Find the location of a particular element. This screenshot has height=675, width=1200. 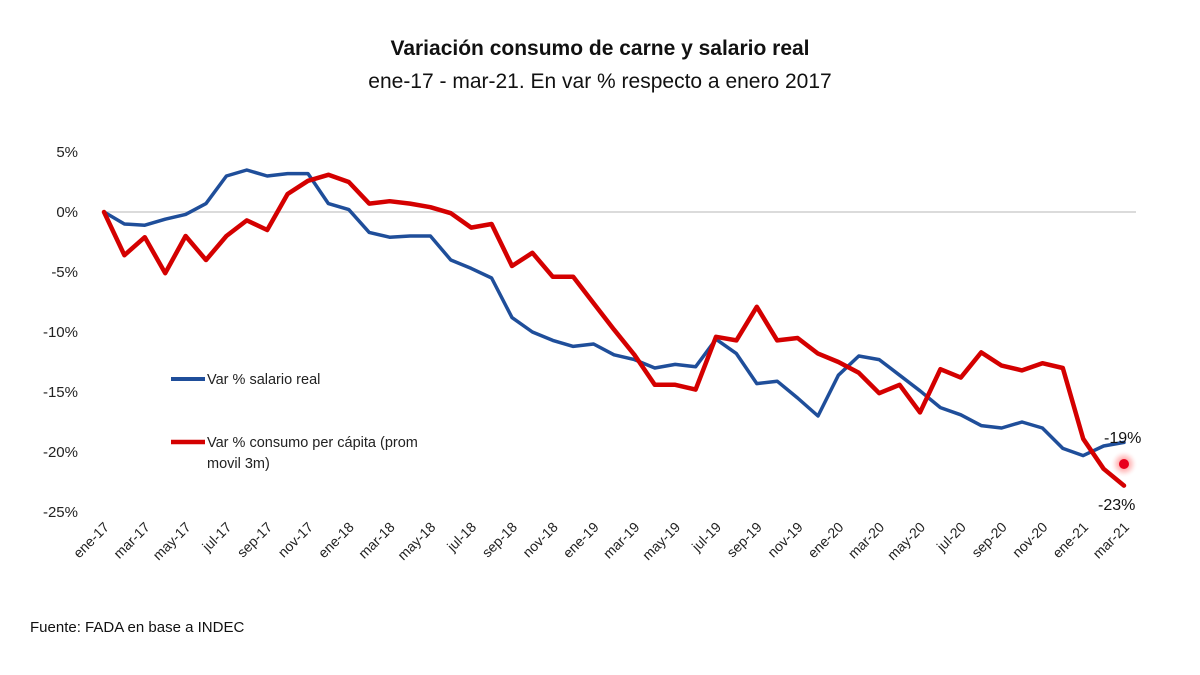

x-tick-label: may-19 is located at coordinates (661, 541).